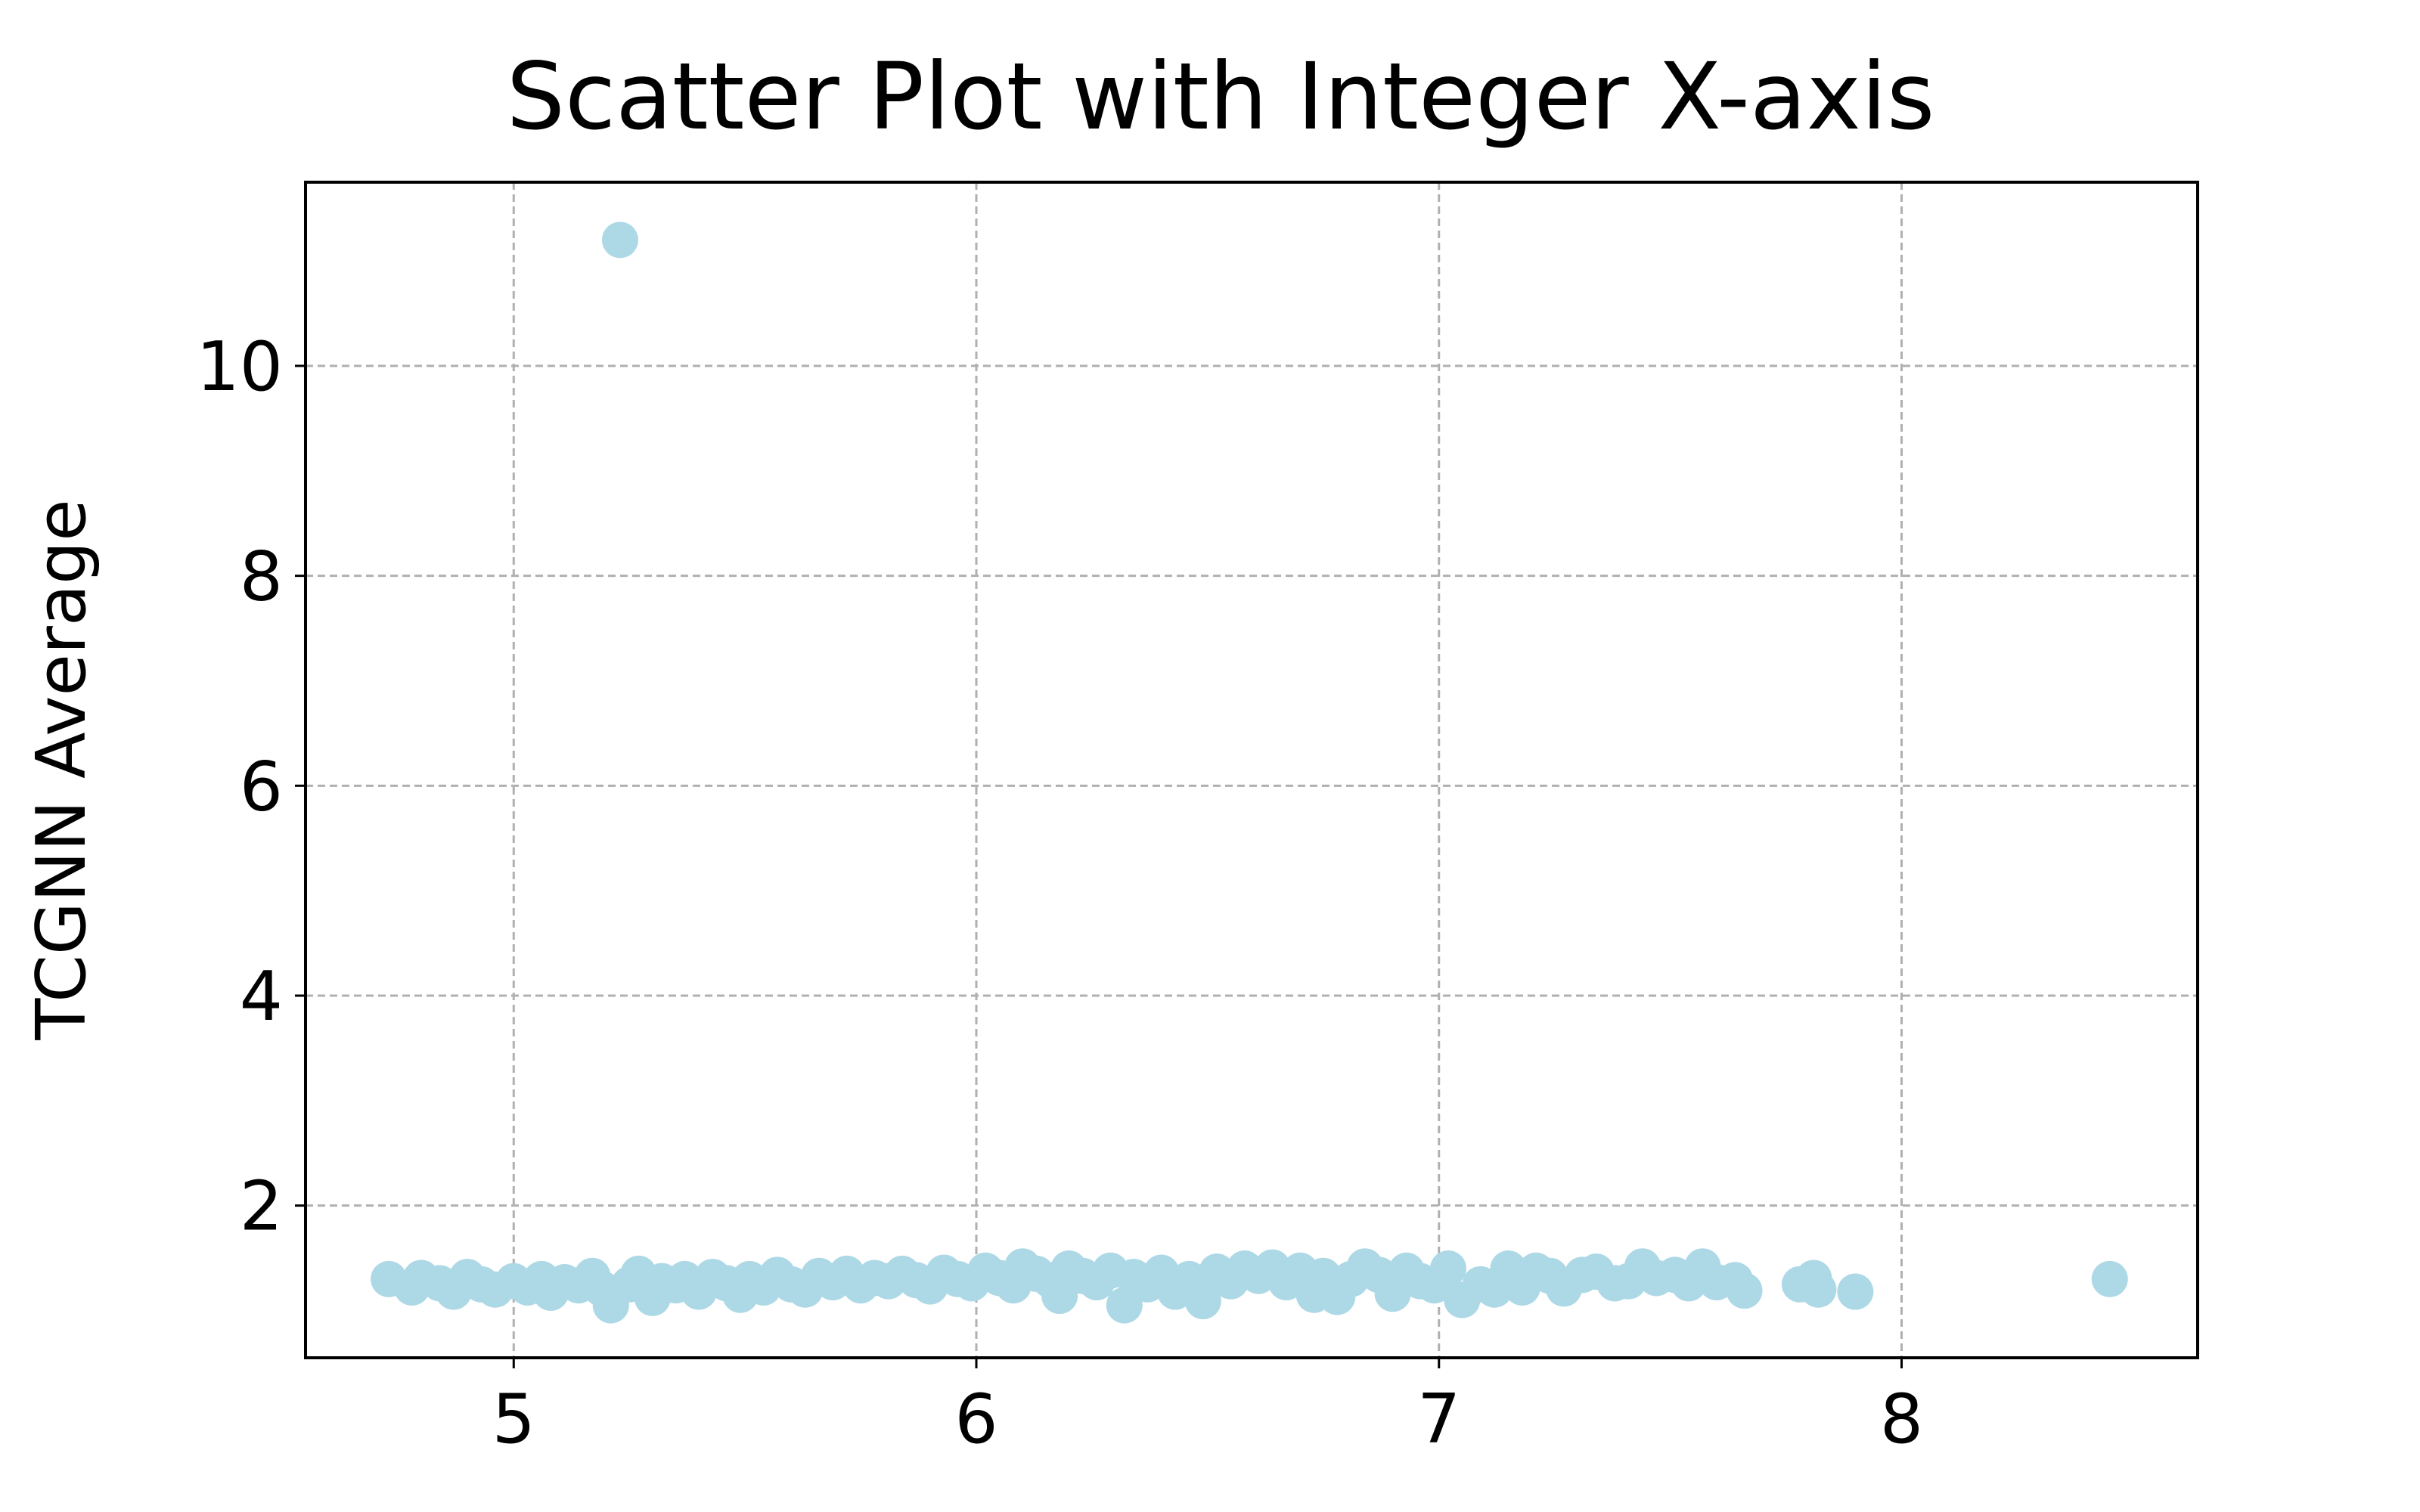  Describe the element at coordinates (261, 786) in the screenshot. I see `y-tick-label: 6` at that location.